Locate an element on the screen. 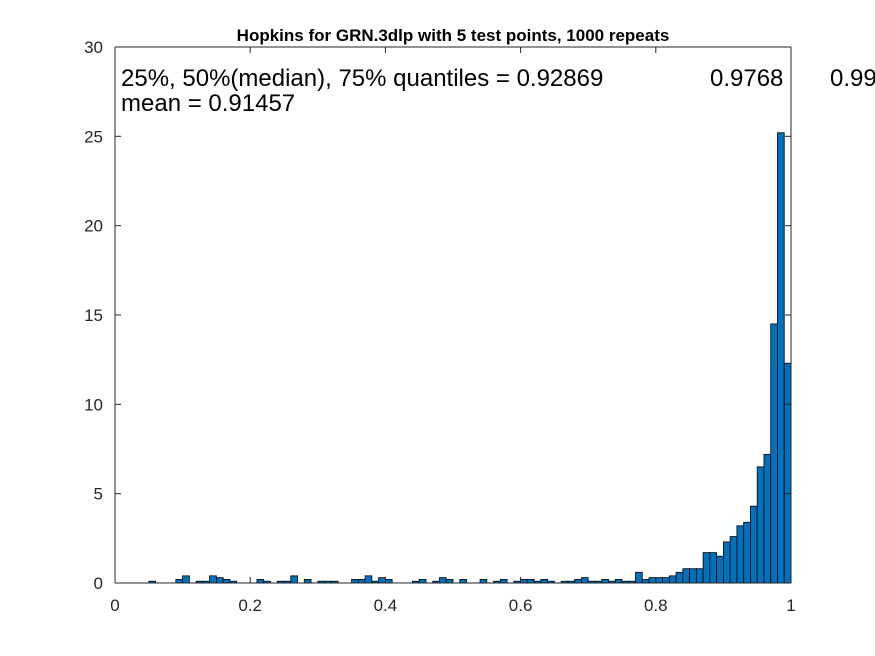 The width and height of the screenshot is (875, 656). quantile-75-annotation: 0.99 is located at coordinates (852, 78).